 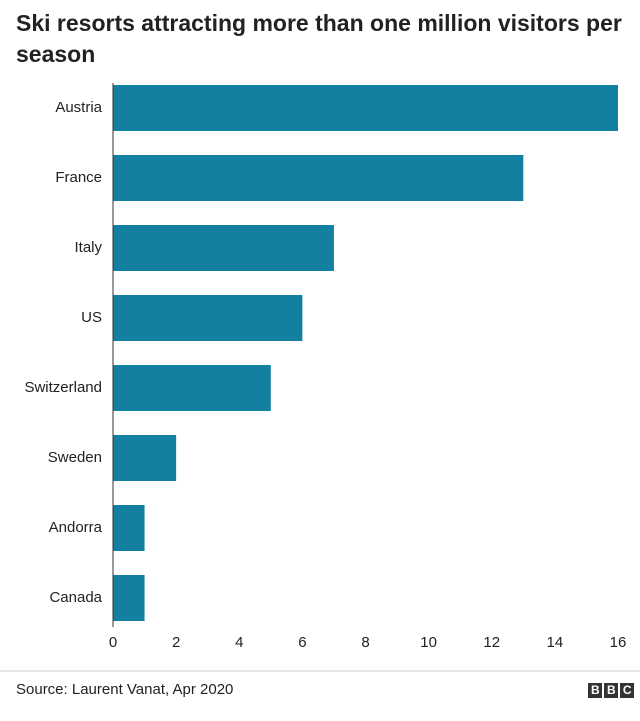 What do you see at coordinates (63, 387) in the screenshot?
I see `y-tick-label: Switzerland` at bounding box center [63, 387].